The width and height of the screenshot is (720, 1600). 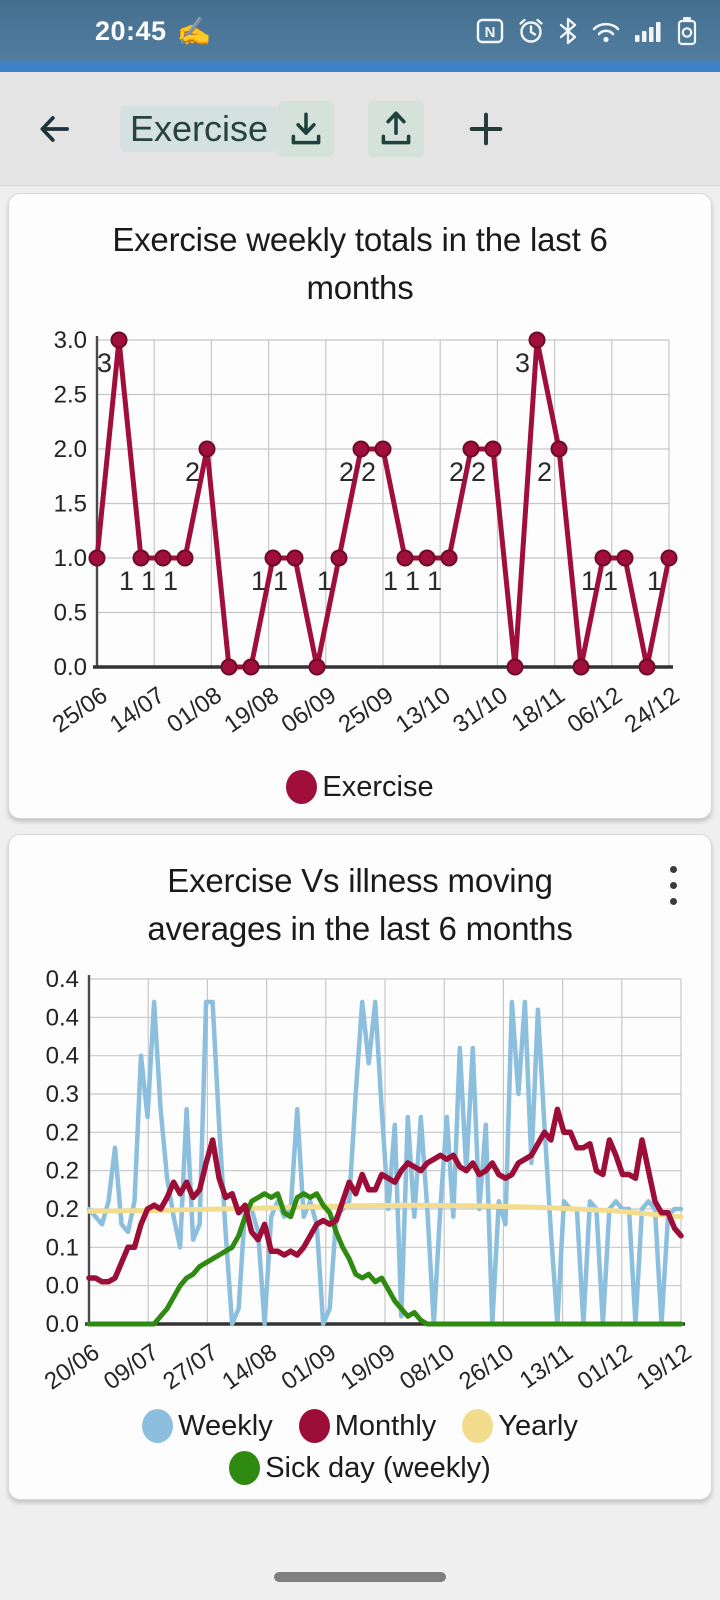 I want to click on svg-text: N, so click(x=490, y=32).